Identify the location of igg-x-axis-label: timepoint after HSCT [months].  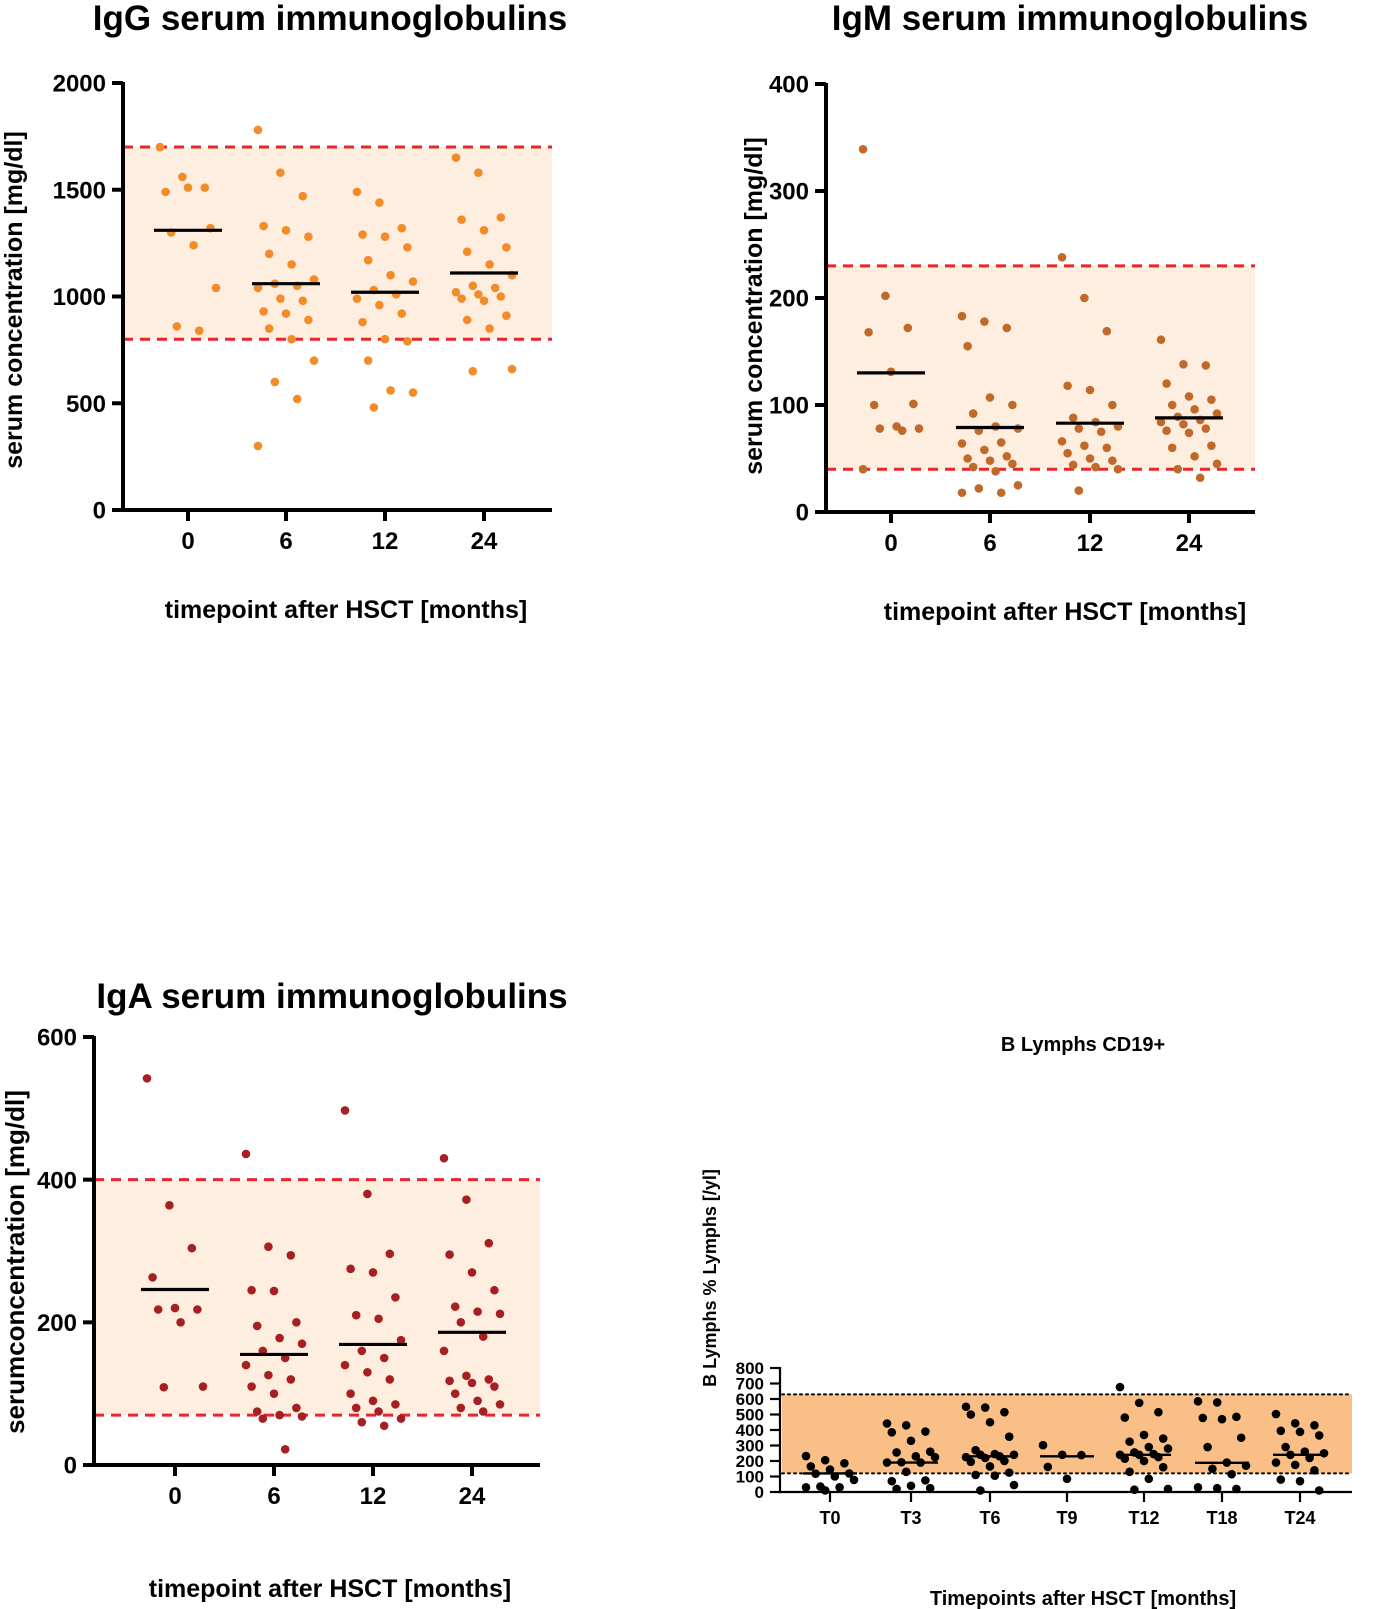
(346, 610).